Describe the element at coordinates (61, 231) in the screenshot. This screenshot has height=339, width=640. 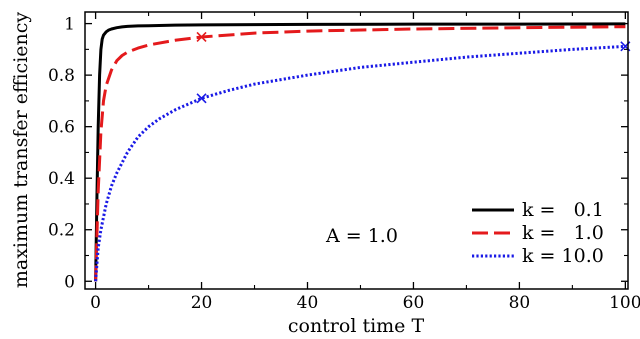
I see `y-tick-label-0.2: 0.2` at that location.